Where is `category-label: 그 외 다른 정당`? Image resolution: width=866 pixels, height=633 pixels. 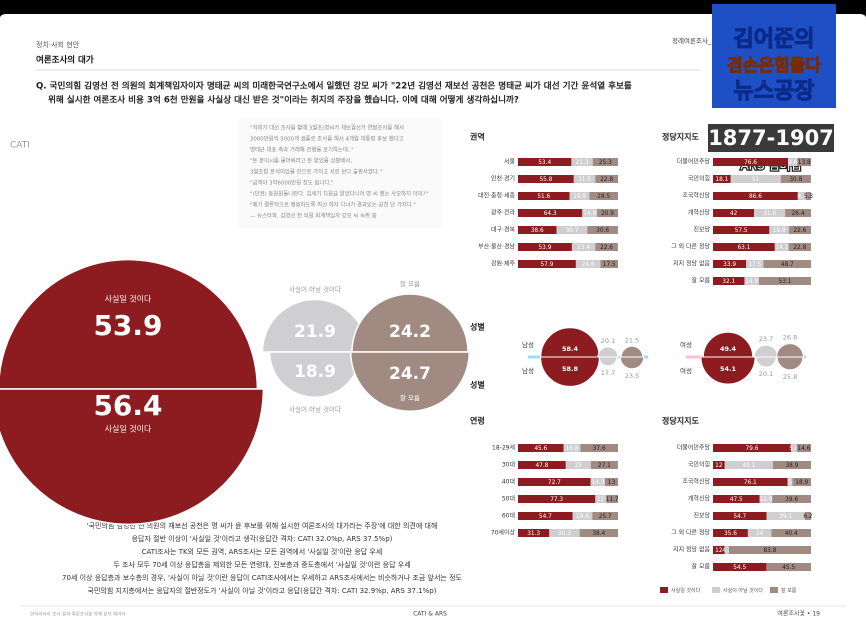 category-label: 그 외 다른 정당 is located at coordinates (690, 533).